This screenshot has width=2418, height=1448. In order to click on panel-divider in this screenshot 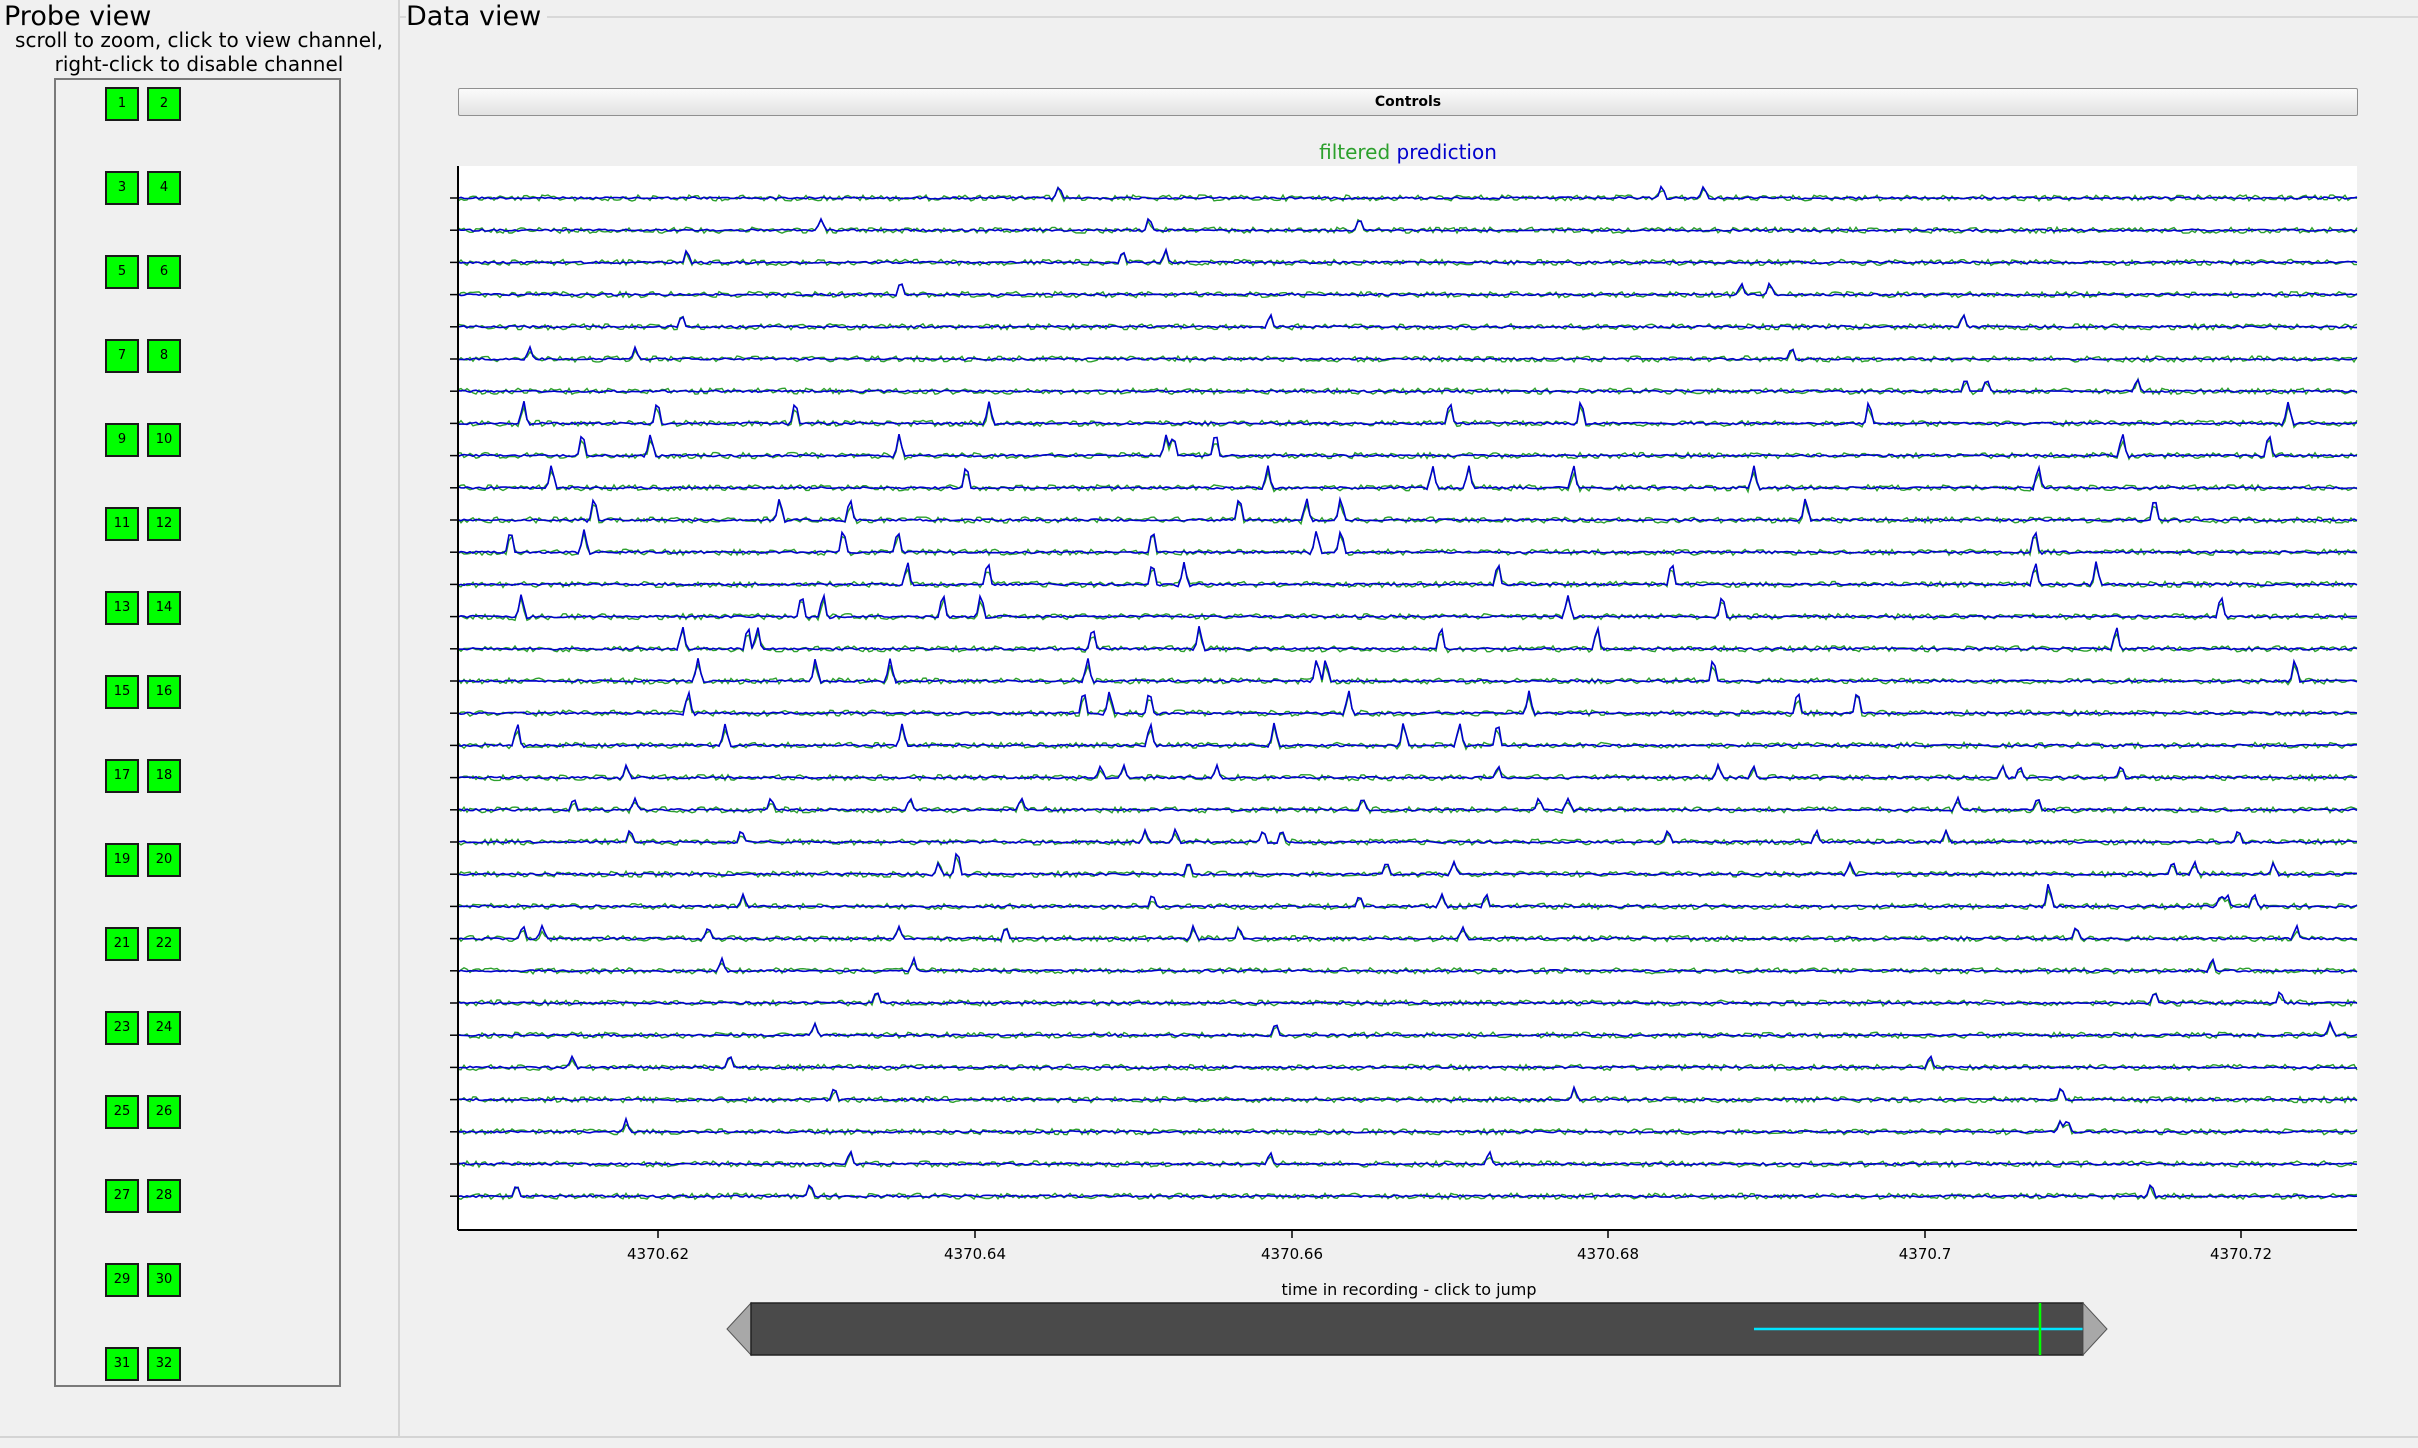, I will do `click(399, 718)`.